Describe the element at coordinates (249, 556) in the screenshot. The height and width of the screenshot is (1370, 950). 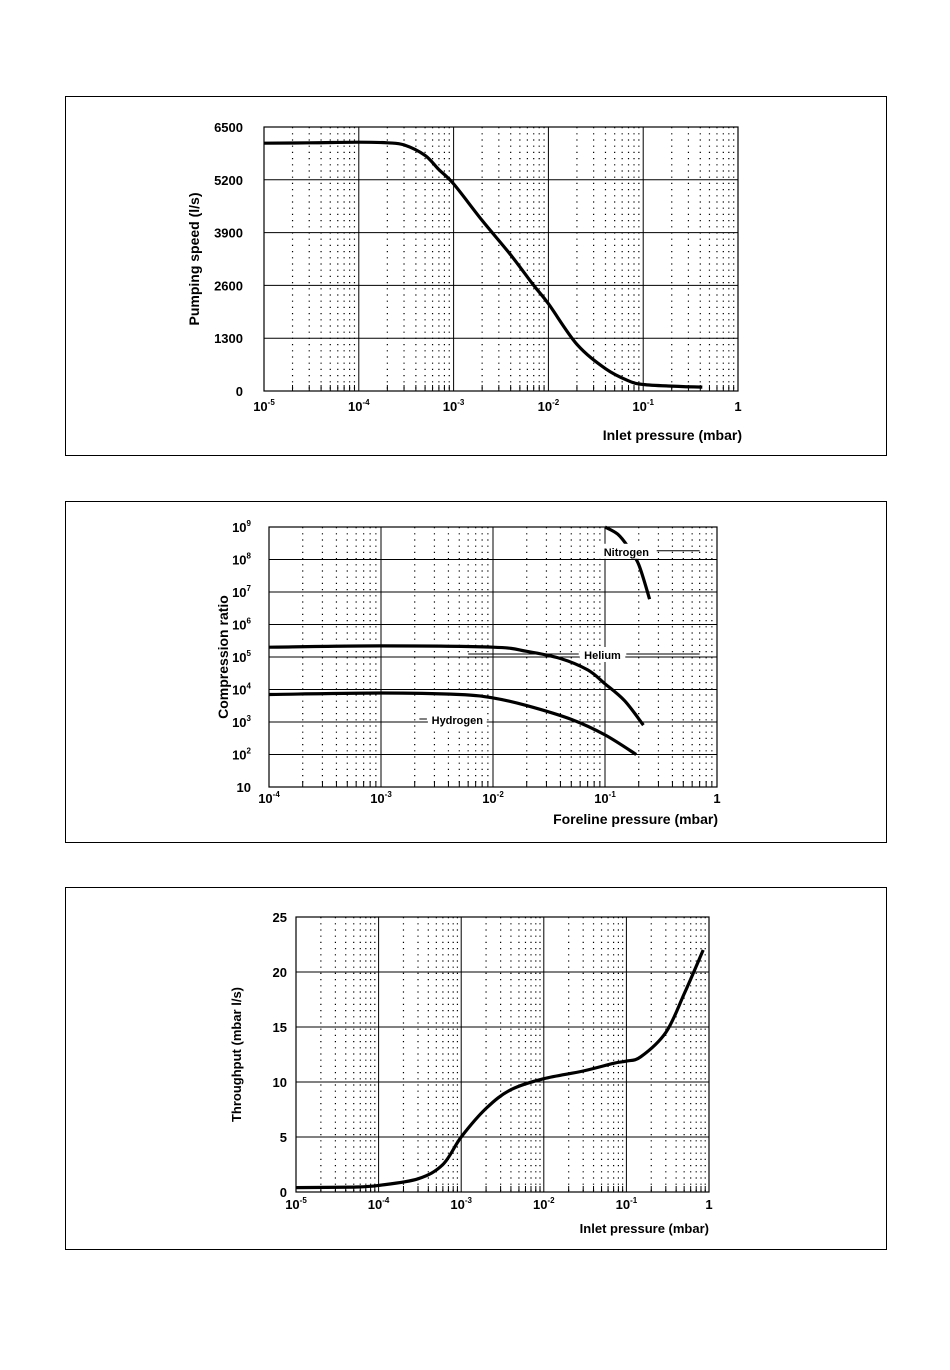
I see `y-tick-label-exp: 8` at that location.